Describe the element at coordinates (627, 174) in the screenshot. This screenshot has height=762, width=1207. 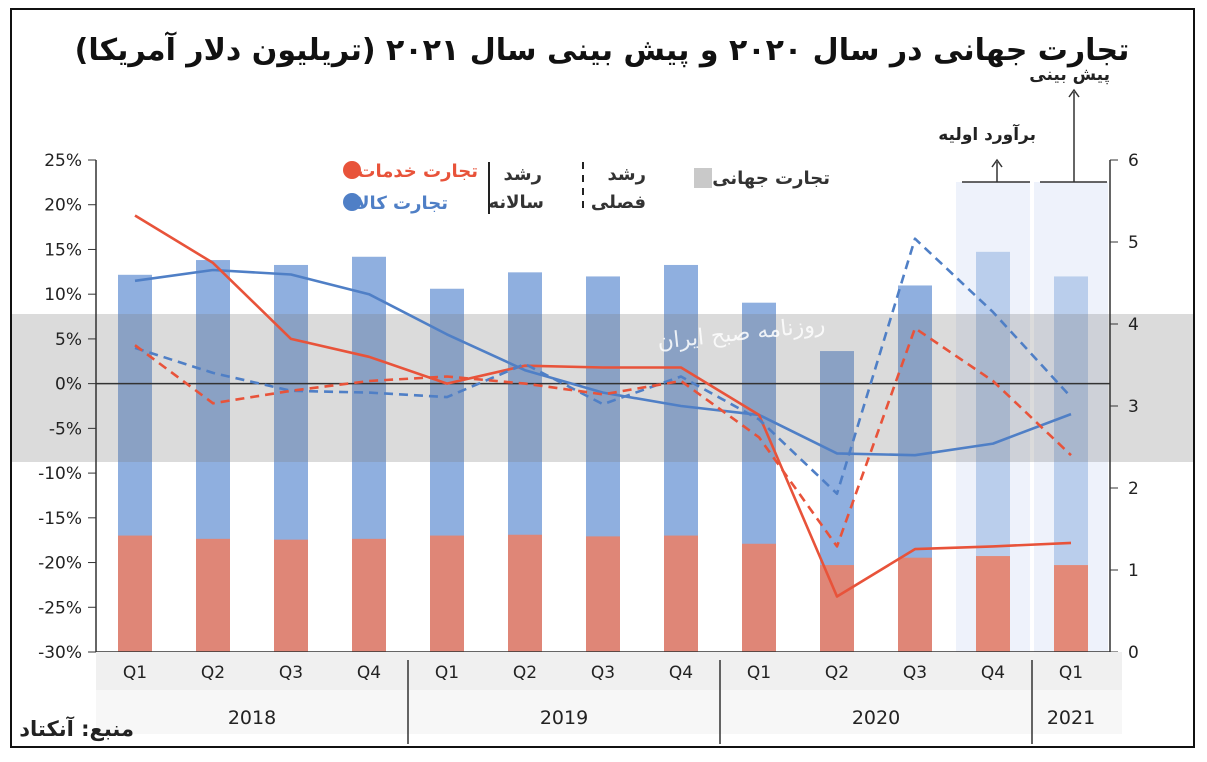
I see `legend-quarterly-label-1: رشد` at that location.